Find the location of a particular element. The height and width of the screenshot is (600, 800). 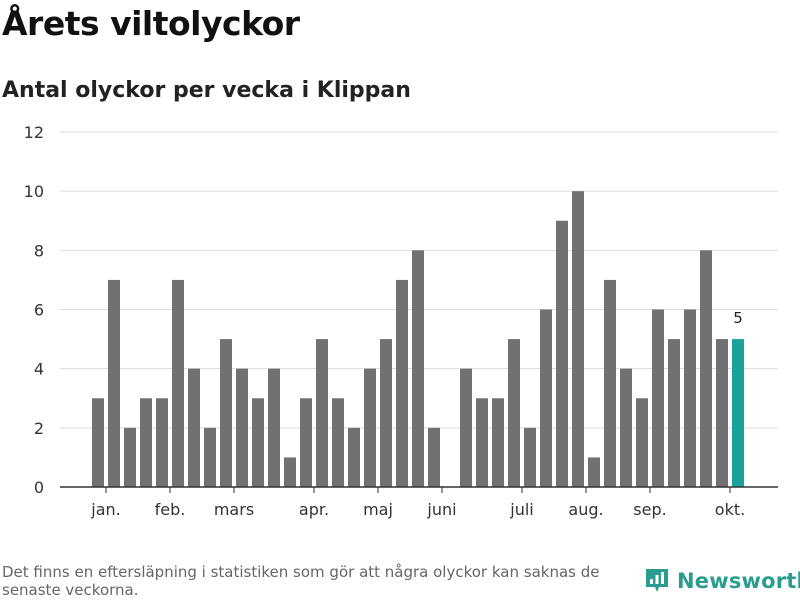

x-tick-label: juni is located at coordinates (441, 509).